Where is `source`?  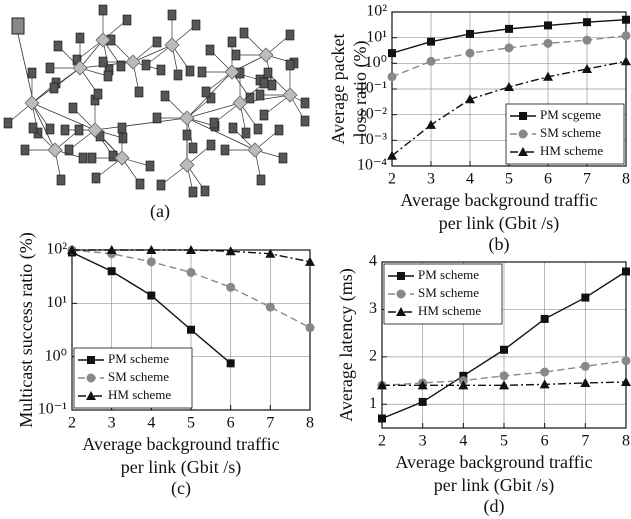 source is located at coordinates (18, 26).